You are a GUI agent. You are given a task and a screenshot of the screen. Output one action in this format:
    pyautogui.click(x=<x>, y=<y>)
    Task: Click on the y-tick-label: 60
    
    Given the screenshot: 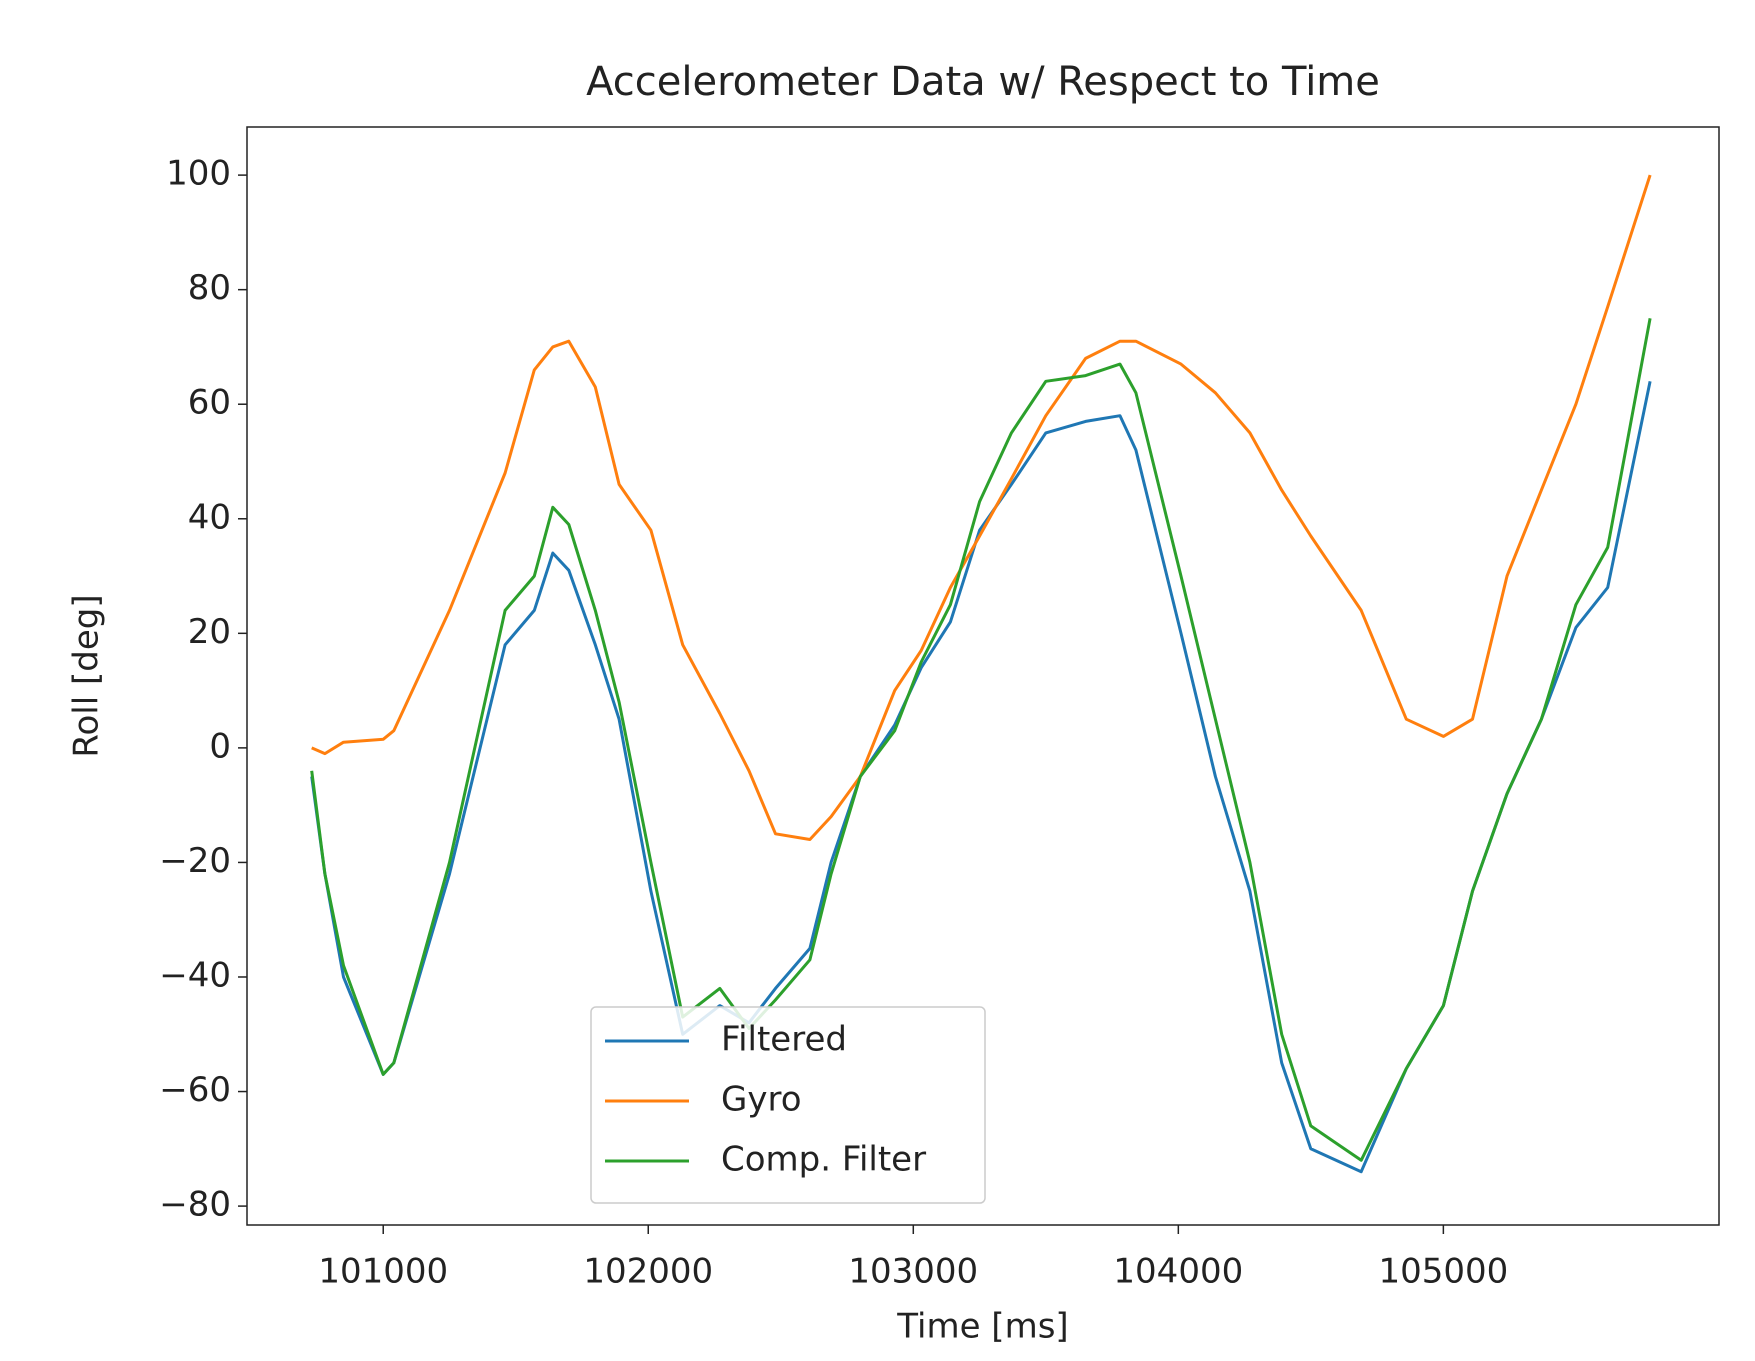 What is the action you would take?
    pyautogui.click(x=209, y=403)
    